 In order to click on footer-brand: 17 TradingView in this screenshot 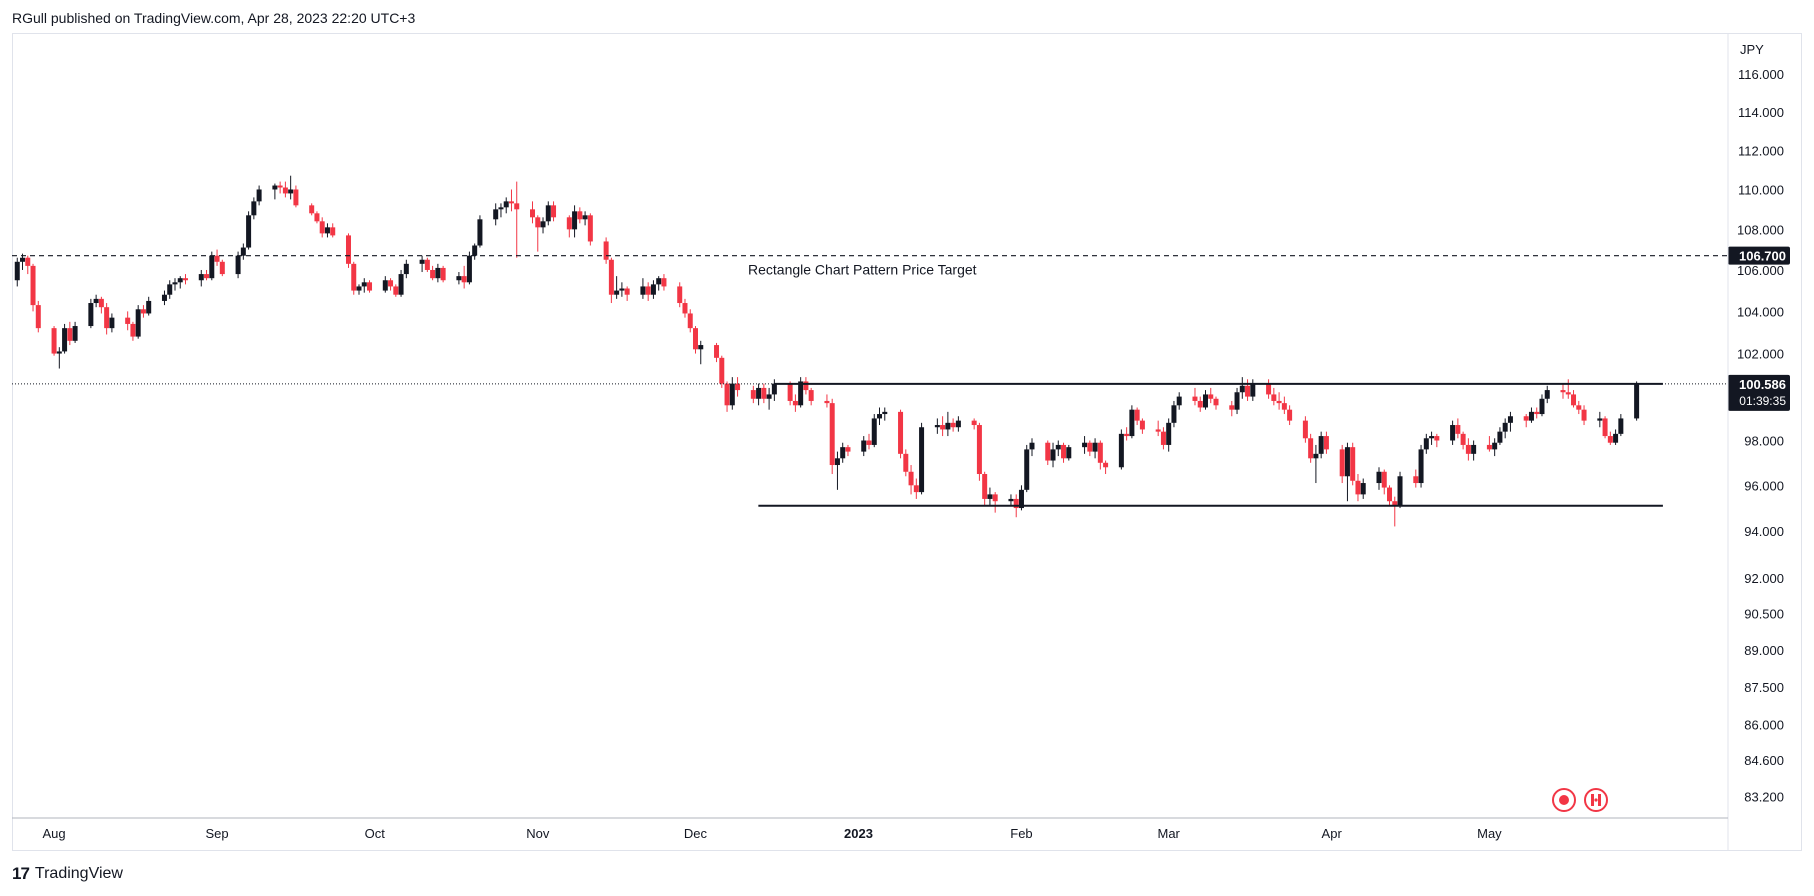, I will do `click(67, 874)`.